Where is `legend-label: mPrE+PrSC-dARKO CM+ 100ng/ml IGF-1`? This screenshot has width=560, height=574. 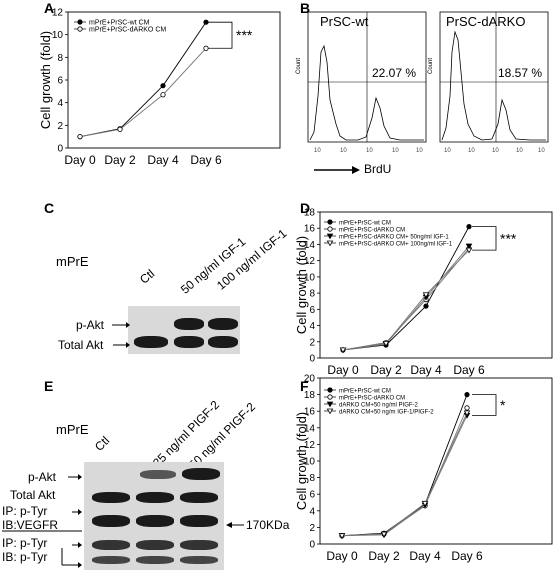
legend-label: mPrE+PrSC-dARKO CM+ 100ng/ml IGF-1 is located at coordinates (396, 245).